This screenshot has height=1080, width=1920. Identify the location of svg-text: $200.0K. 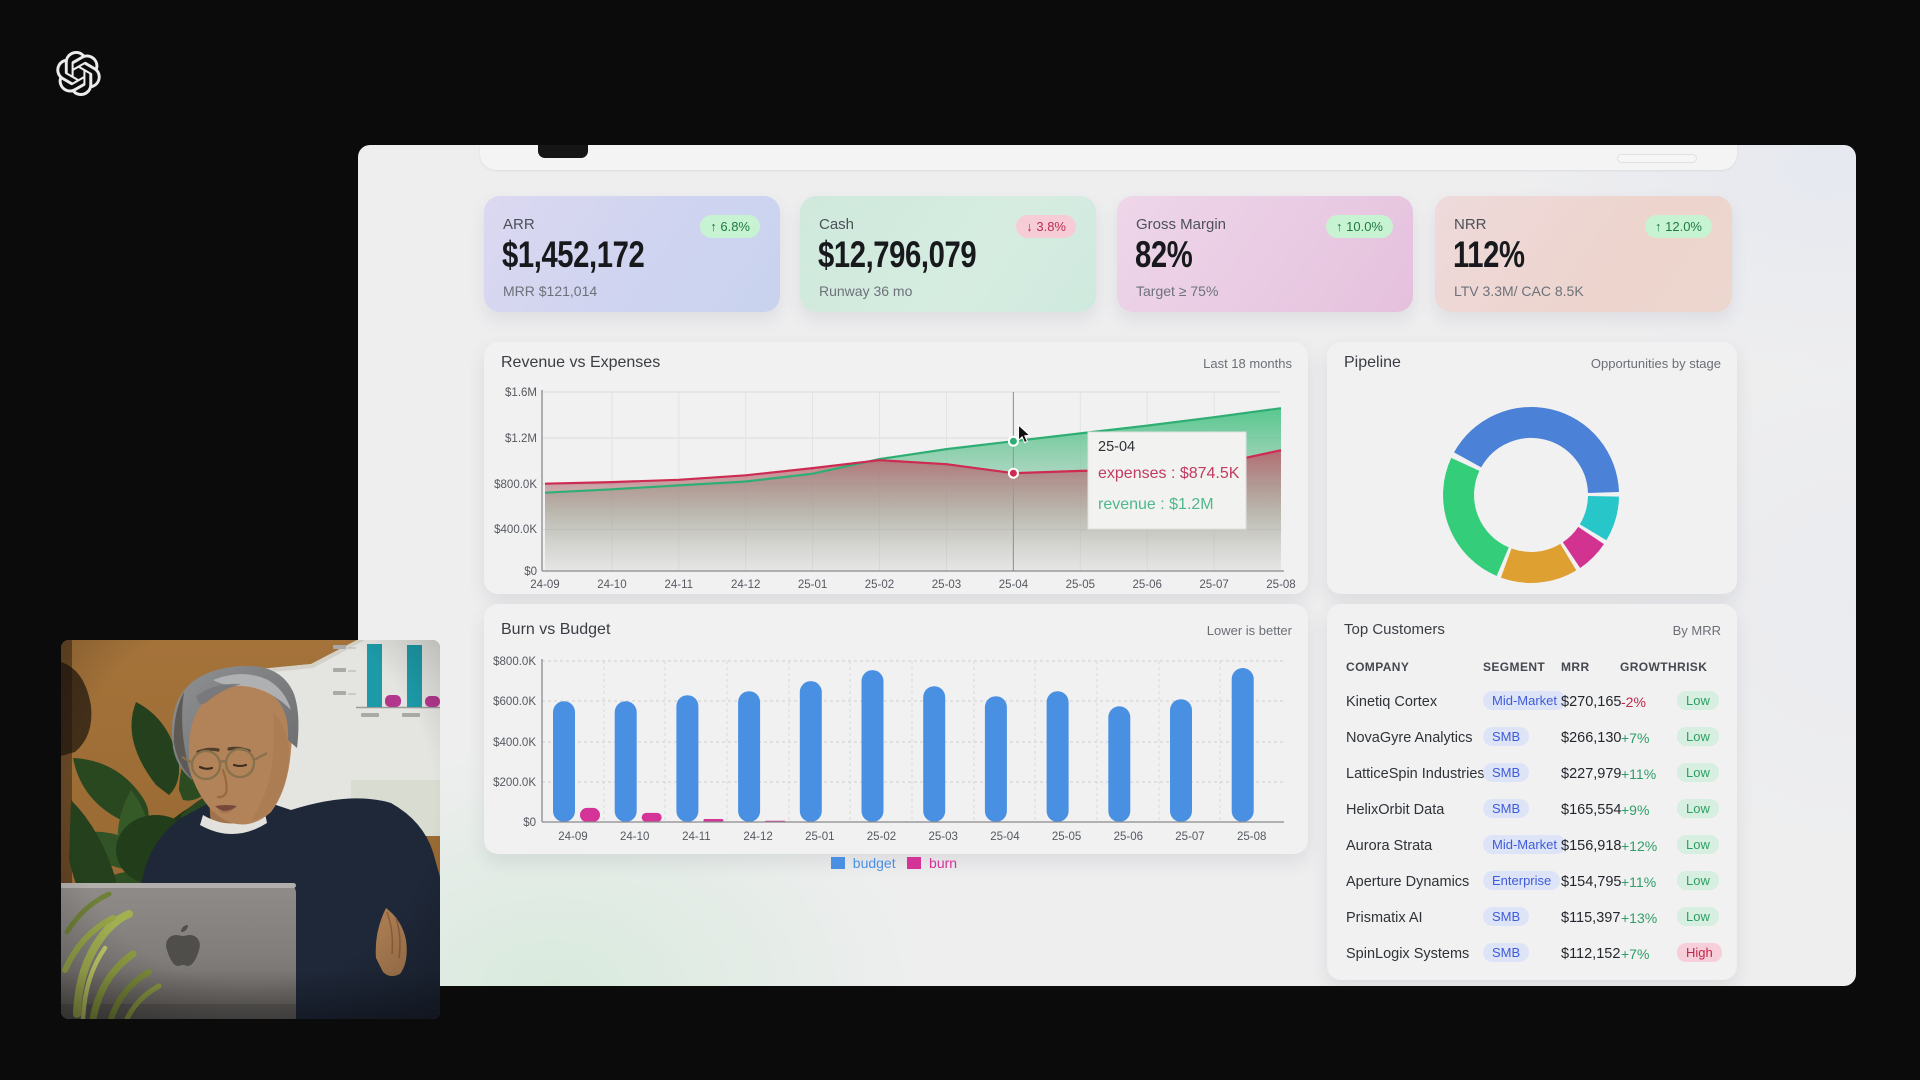
(514, 783).